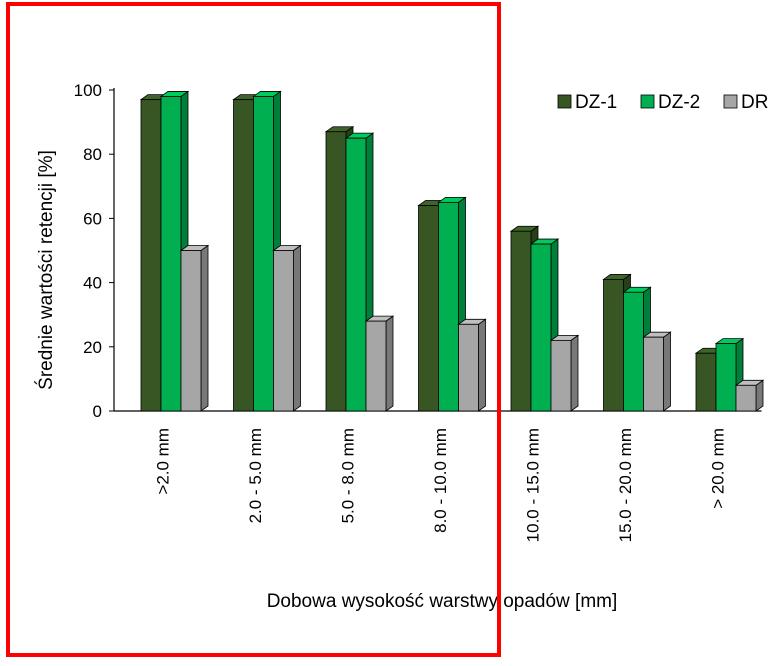 The width and height of the screenshot is (774, 666). What do you see at coordinates (347, 475) in the screenshot?
I see `x-tick-label: 5.0 - 8.0 mm` at bounding box center [347, 475].